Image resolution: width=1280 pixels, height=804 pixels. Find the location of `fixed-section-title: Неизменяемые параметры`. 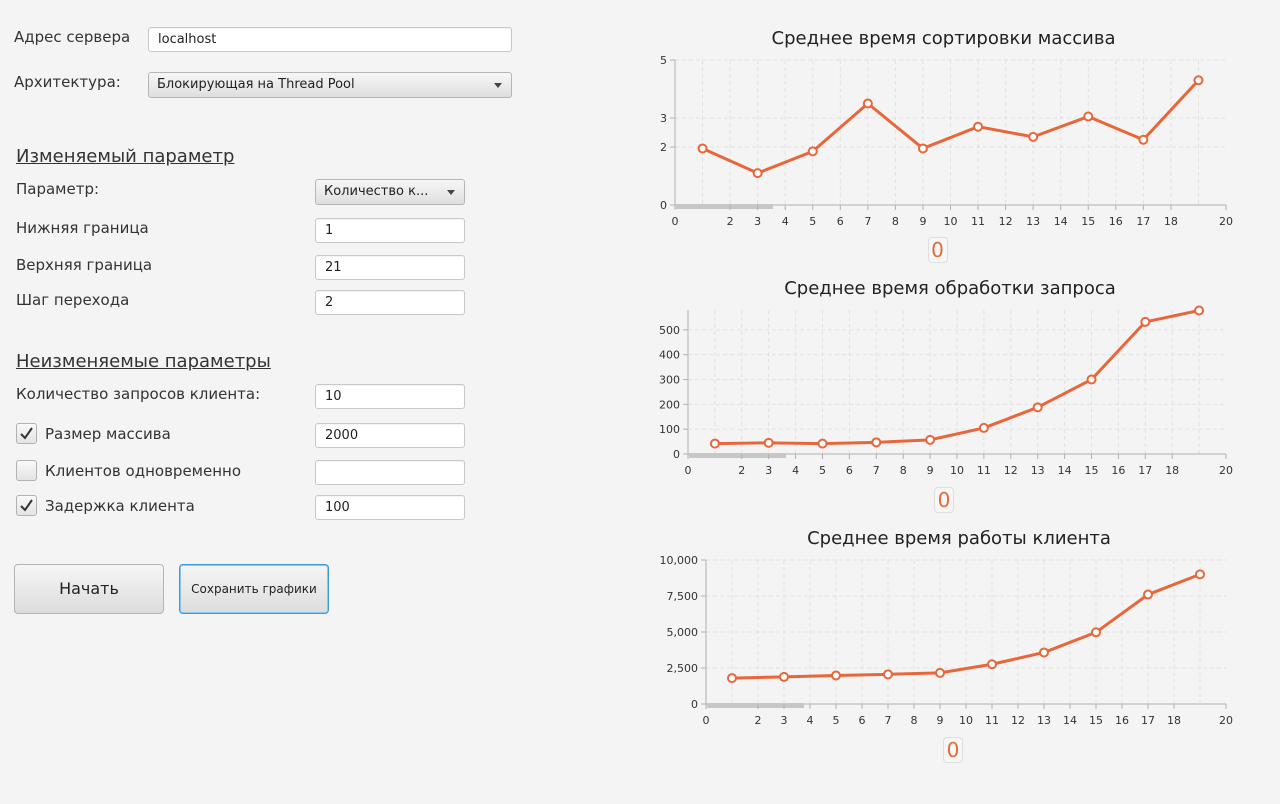

fixed-section-title: Неизменяемые параметры is located at coordinates (143, 361).